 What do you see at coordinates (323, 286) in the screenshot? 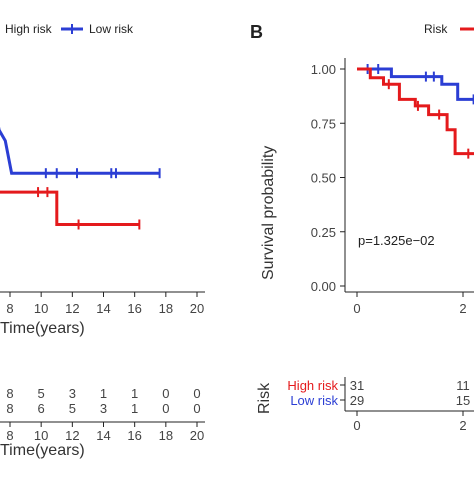
I see `panel-b-y-tick-label: 0.00` at bounding box center [323, 286].